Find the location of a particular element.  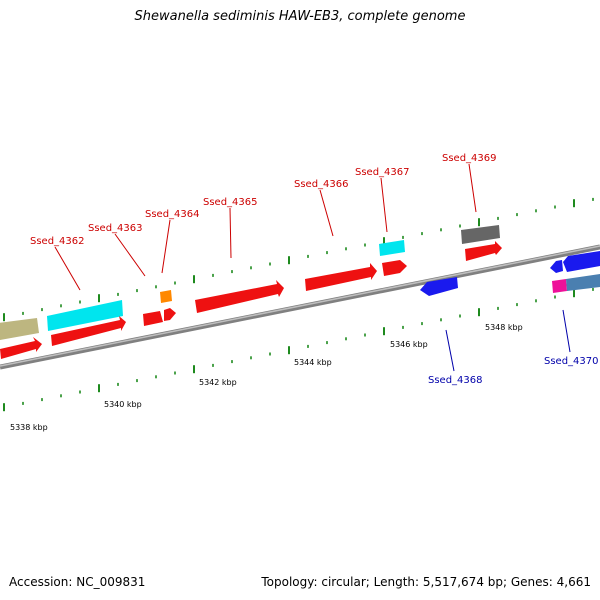

feature-gray-block is located at coordinates (480, 234).